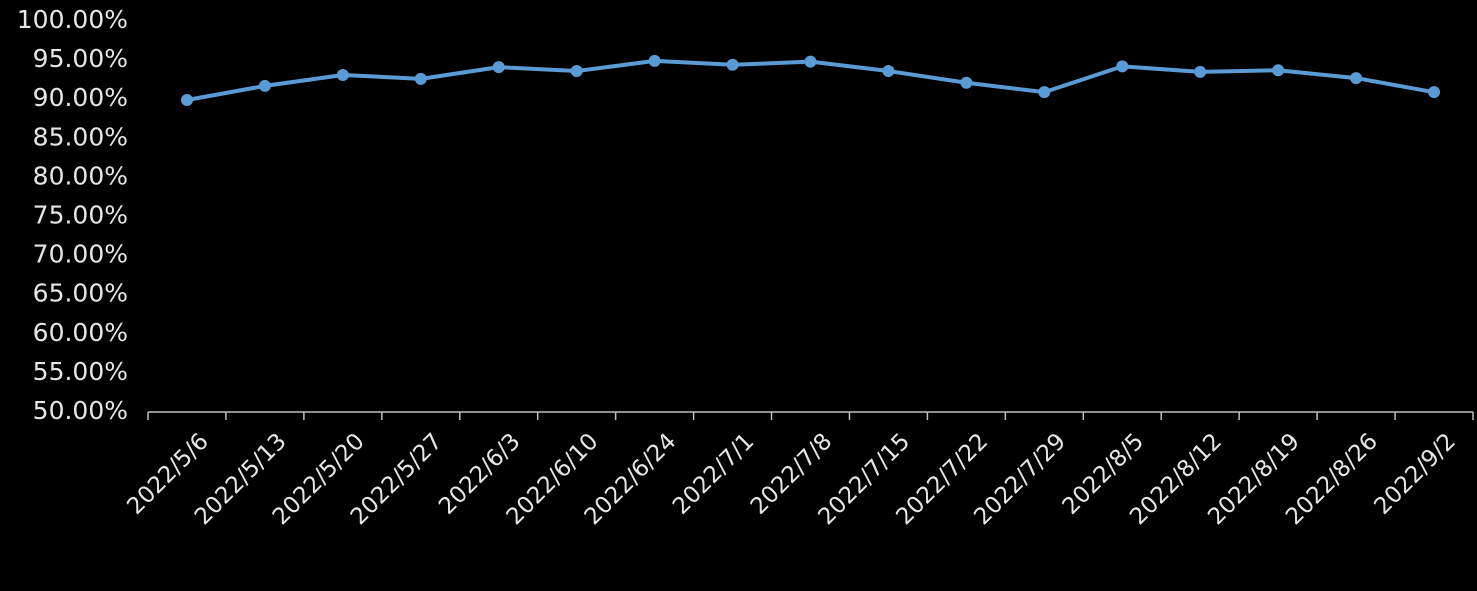  Describe the element at coordinates (80, 175) in the screenshot. I see `y-tick-label: 80.00%` at that location.